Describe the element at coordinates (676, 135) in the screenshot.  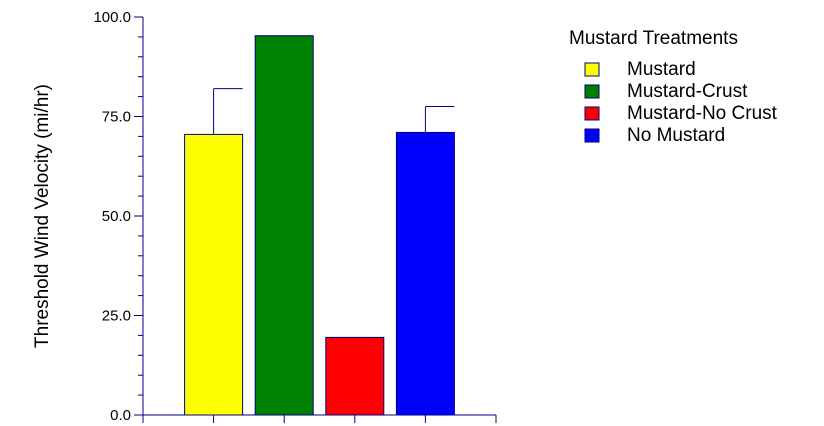
I see `legend-label: No Mustard` at that location.